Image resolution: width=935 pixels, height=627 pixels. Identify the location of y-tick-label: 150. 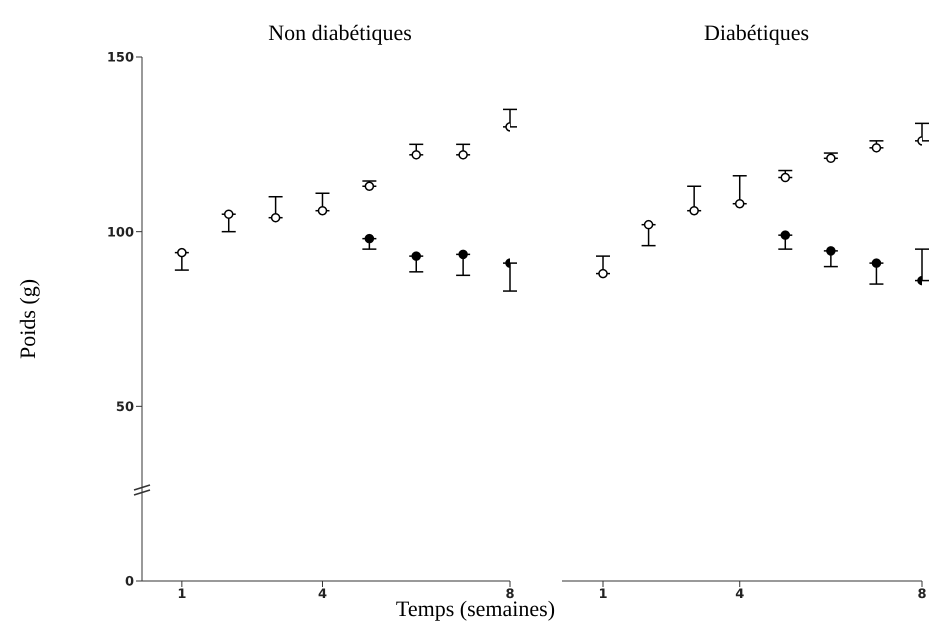
(120, 58).